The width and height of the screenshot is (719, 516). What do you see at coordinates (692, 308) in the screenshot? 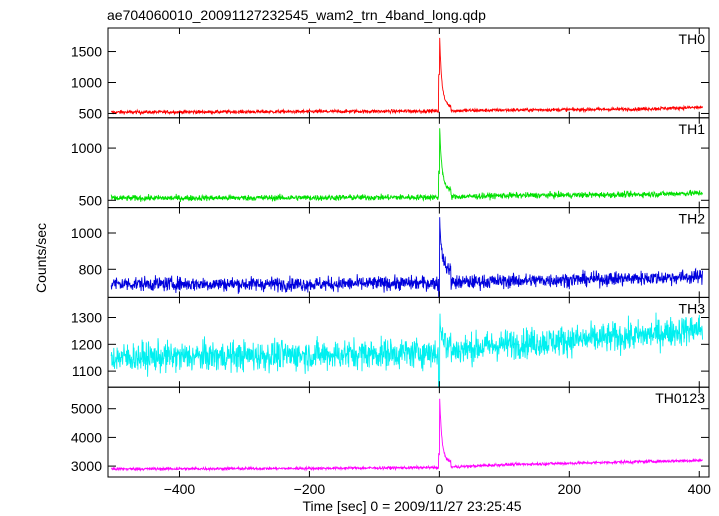
I see `panel-label: TH3` at bounding box center [692, 308].